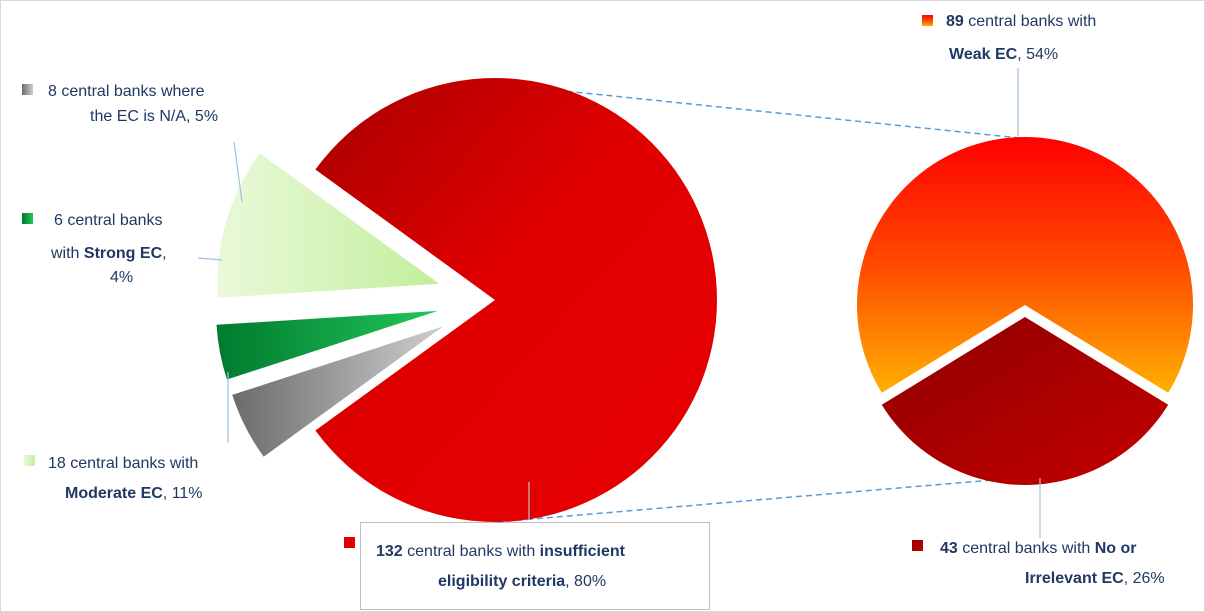 This screenshot has height=612, width=1205. I want to click on connector-line-bottom, so click(768, 499).